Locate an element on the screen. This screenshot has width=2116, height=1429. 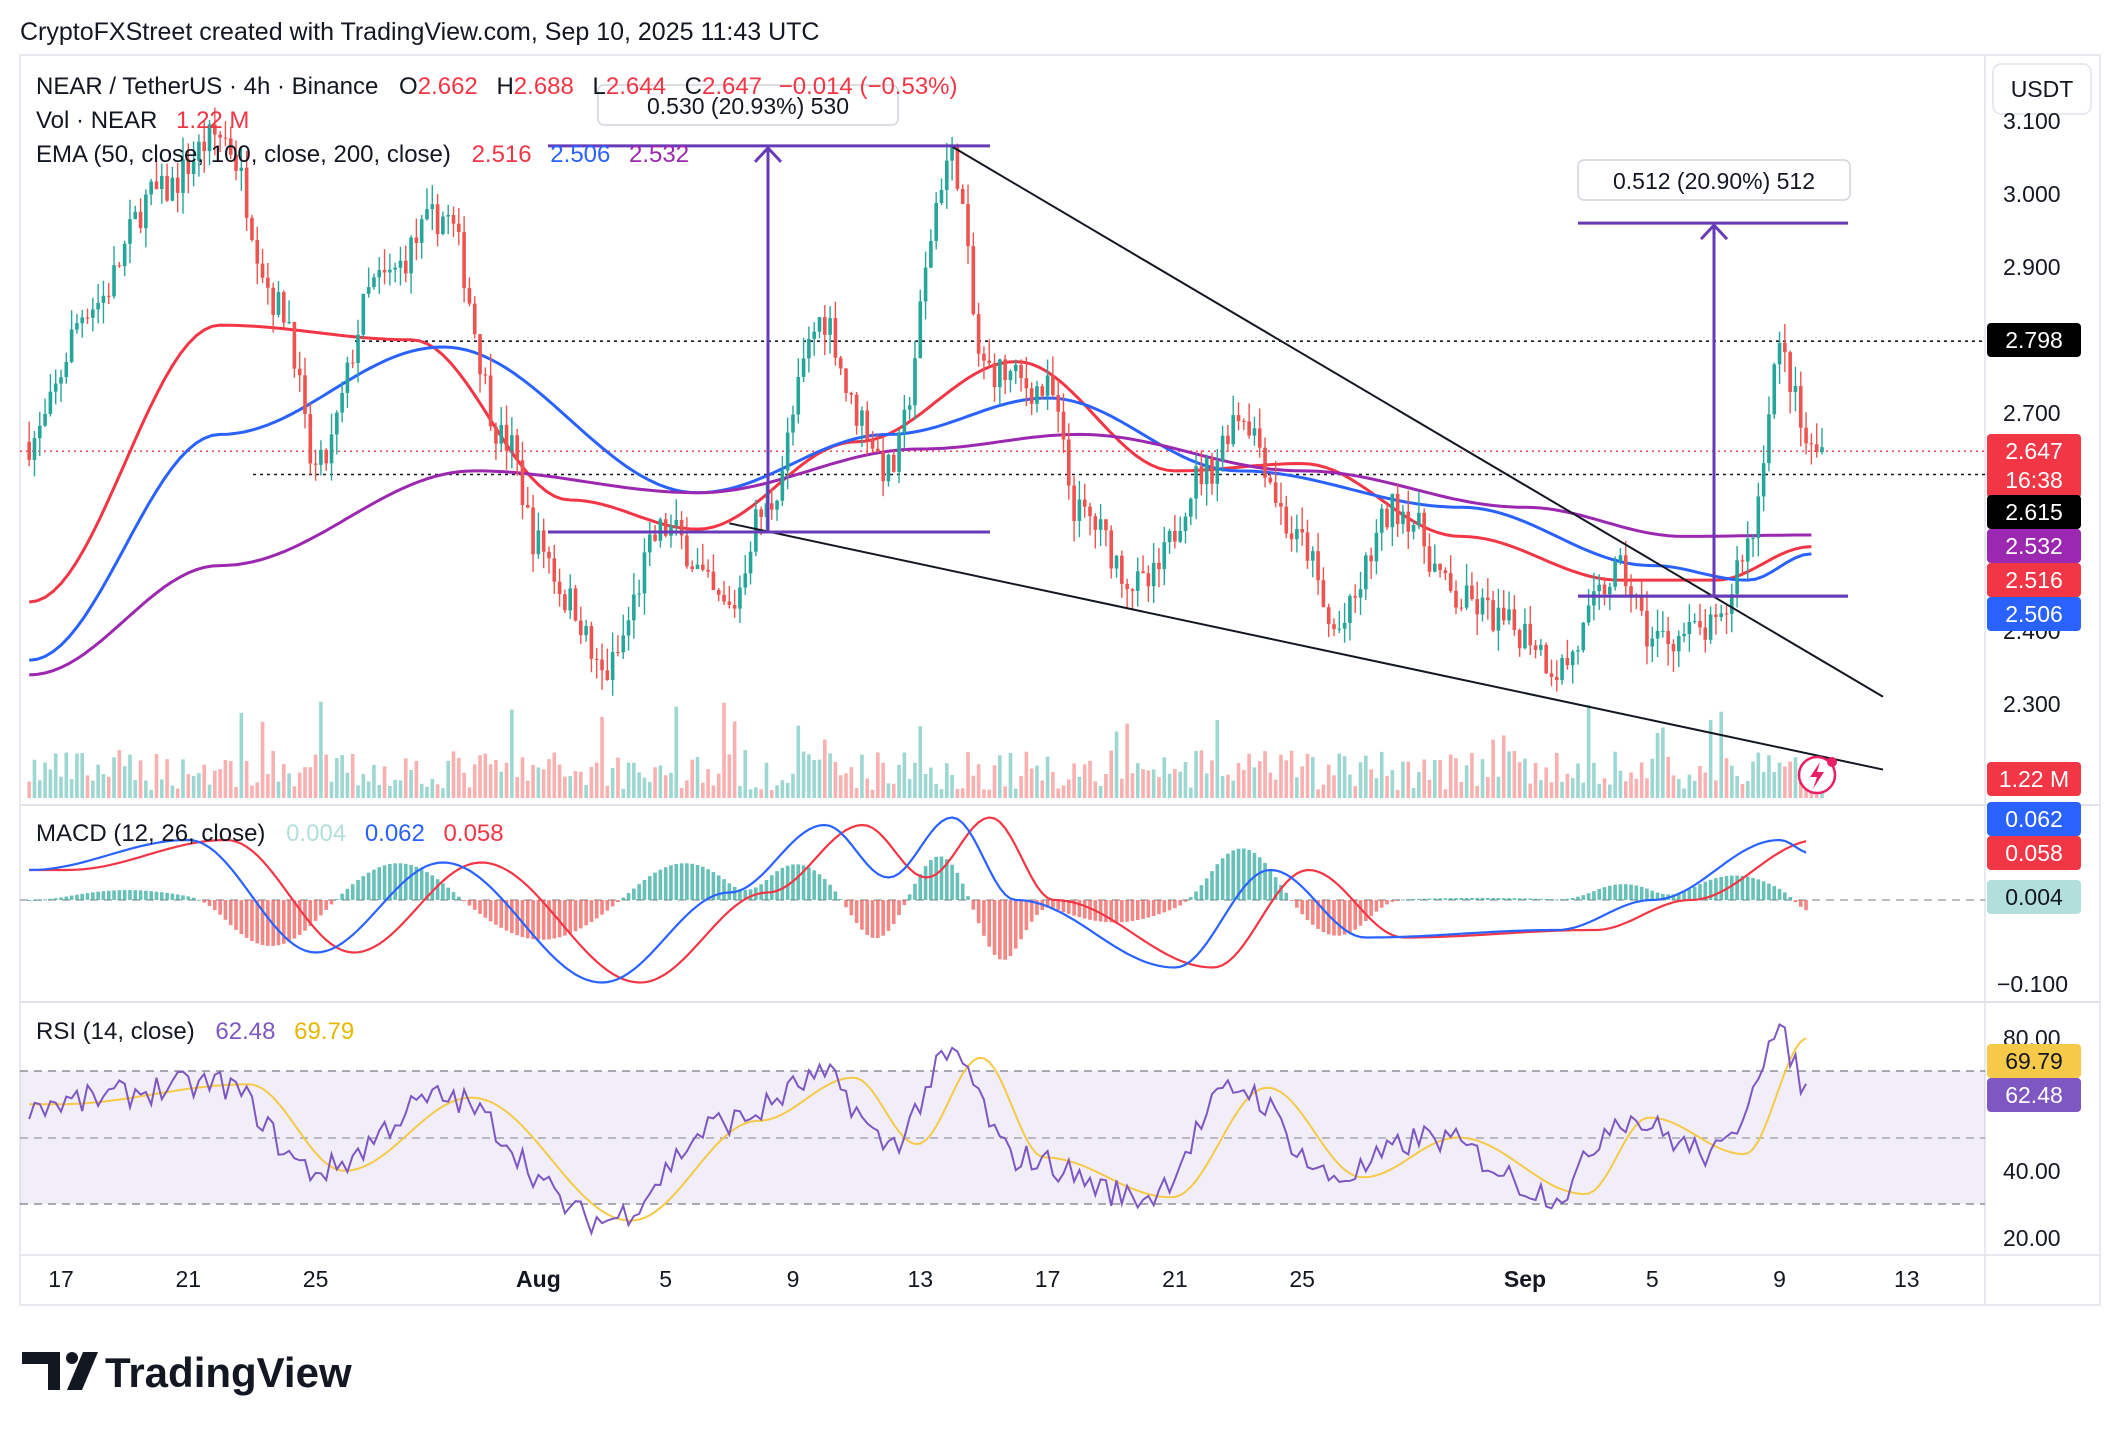
rsi-axis: 80.00 69.79 62.48 40.00 20.00 is located at coordinates (2034, 1138).